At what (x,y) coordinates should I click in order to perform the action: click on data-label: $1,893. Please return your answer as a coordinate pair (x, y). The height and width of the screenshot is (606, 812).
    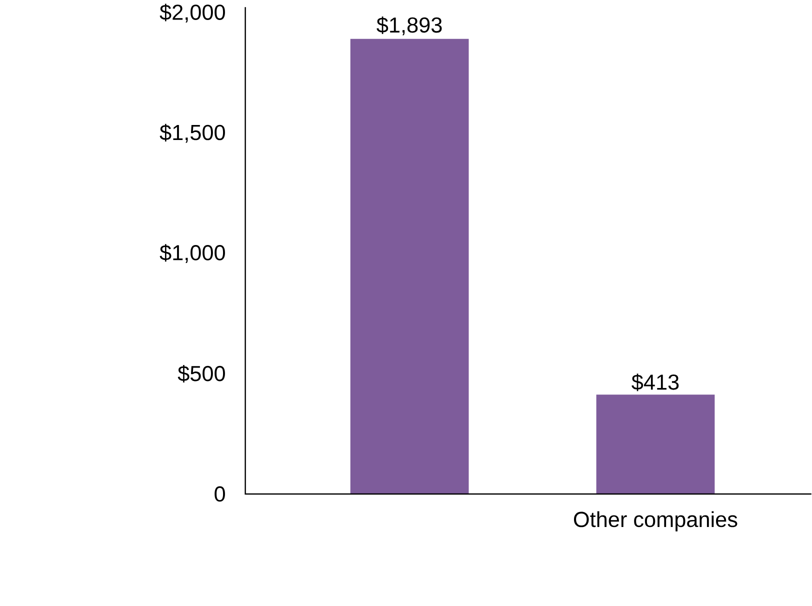
    Looking at the image, I should click on (409, 26).